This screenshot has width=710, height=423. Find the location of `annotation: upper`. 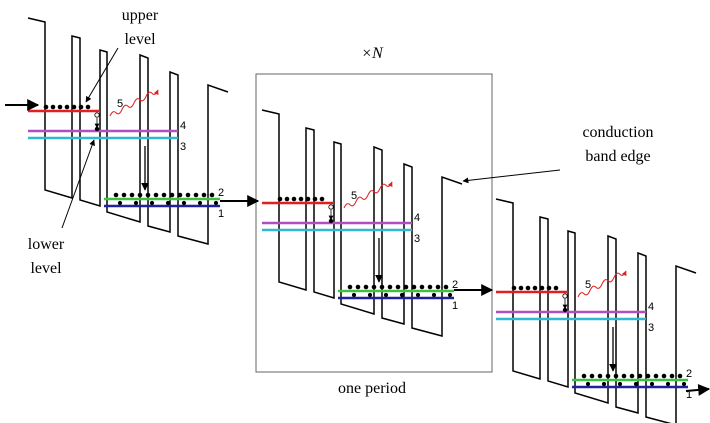

annotation: upper is located at coordinates (140, 15).